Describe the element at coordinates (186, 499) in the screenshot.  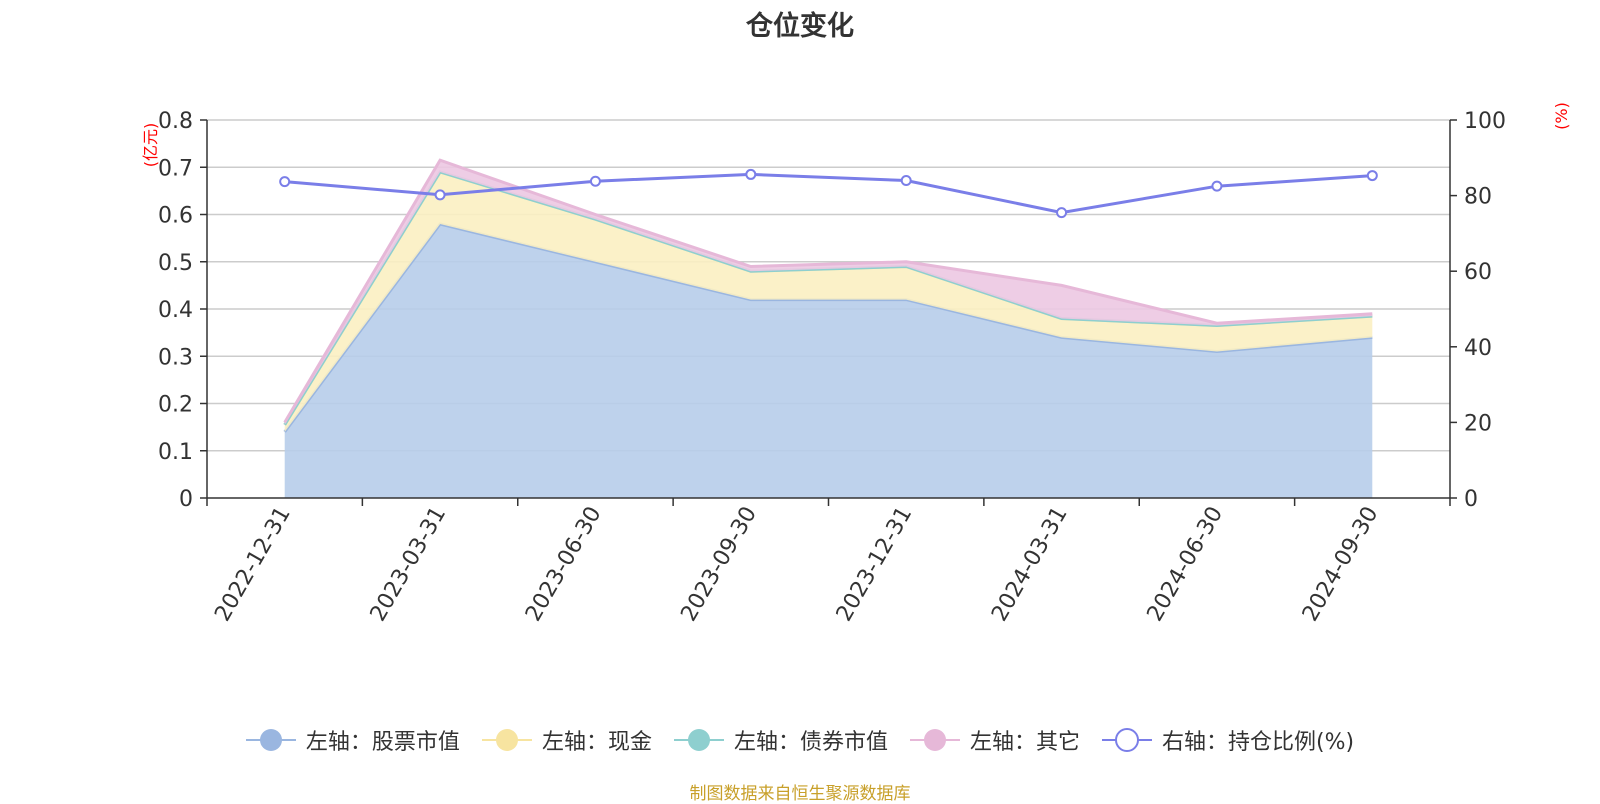
I see `left-tick-label: 0` at that location.